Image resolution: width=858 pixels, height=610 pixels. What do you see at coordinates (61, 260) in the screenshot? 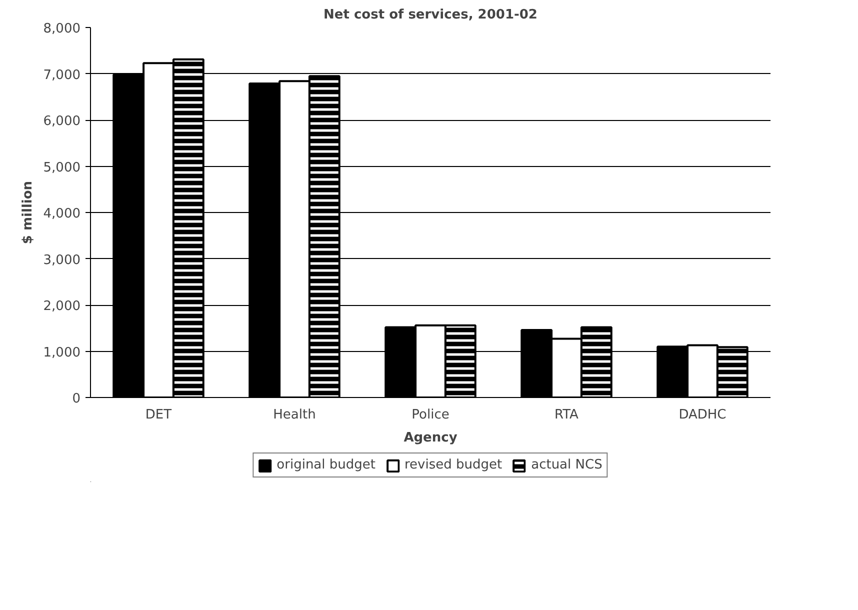
I see `y-tick-label: 3,000` at bounding box center [61, 260].